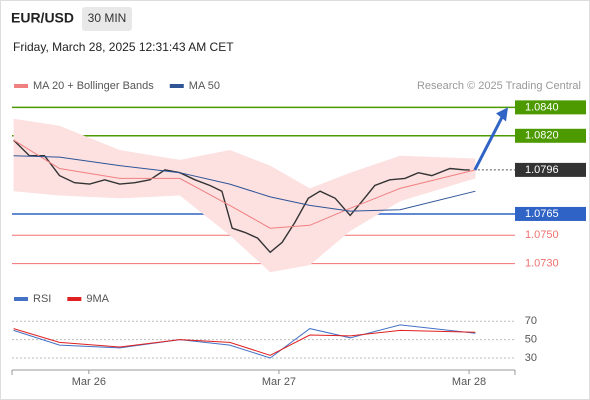 This screenshot has height=400, width=590. Describe the element at coordinates (97, 299) in the screenshot. I see `legend-label: 9MA` at that location.